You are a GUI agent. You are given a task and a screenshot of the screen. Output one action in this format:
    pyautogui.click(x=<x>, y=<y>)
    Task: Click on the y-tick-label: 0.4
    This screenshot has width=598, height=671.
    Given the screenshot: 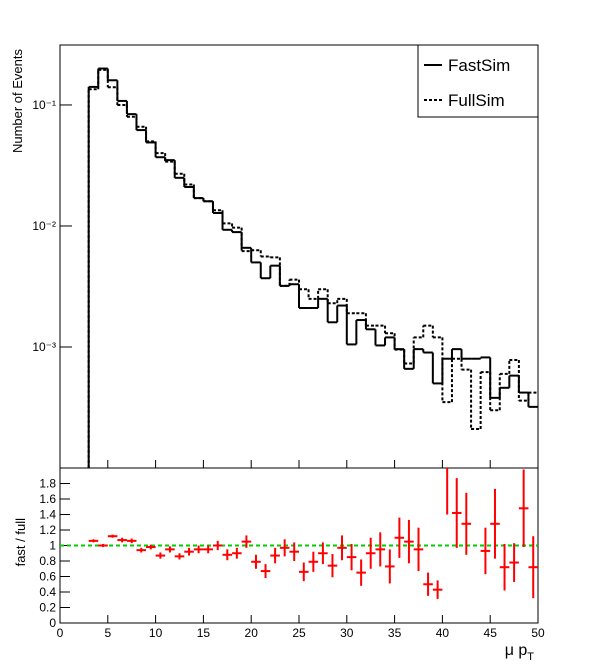 What is the action you would take?
    pyautogui.click(x=47, y=592)
    